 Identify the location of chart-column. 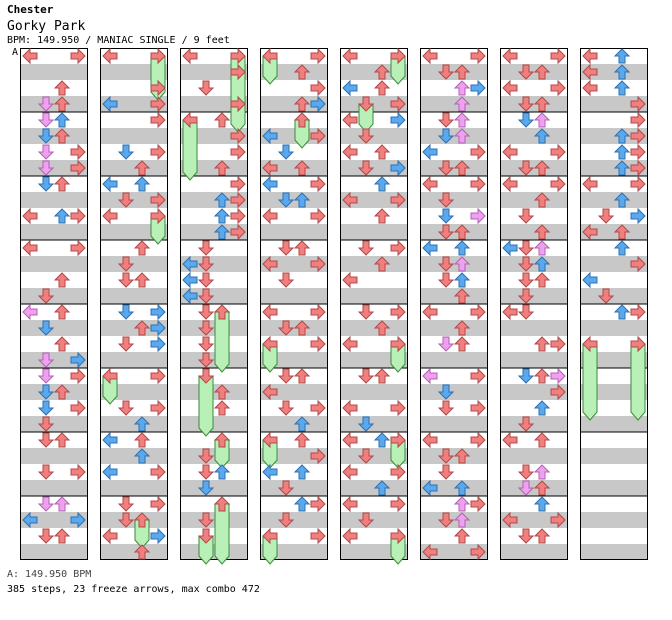
(374, 306).